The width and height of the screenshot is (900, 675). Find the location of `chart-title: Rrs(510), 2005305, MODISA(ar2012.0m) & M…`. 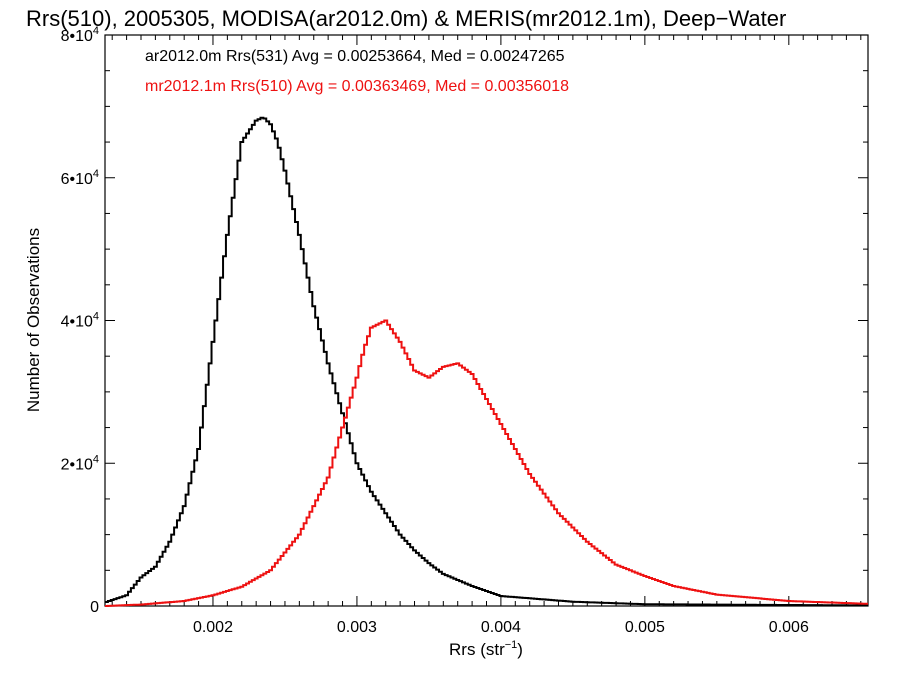

chart-title: Rrs(510), 2005305, MODISA(ar2012.0m) & M… is located at coordinates (406, 18).